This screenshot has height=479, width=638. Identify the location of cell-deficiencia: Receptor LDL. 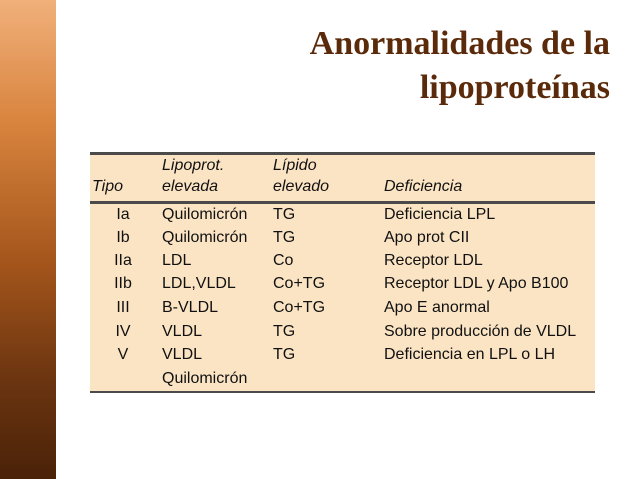
(433, 260).